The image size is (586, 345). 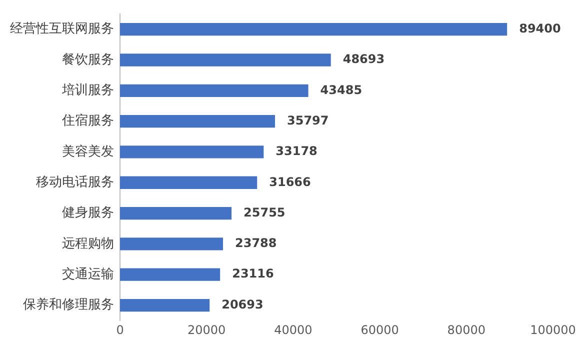 What do you see at coordinates (297, 151) in the screenshot?
I see `data-label: 33178` at bounding box center [297, 151].